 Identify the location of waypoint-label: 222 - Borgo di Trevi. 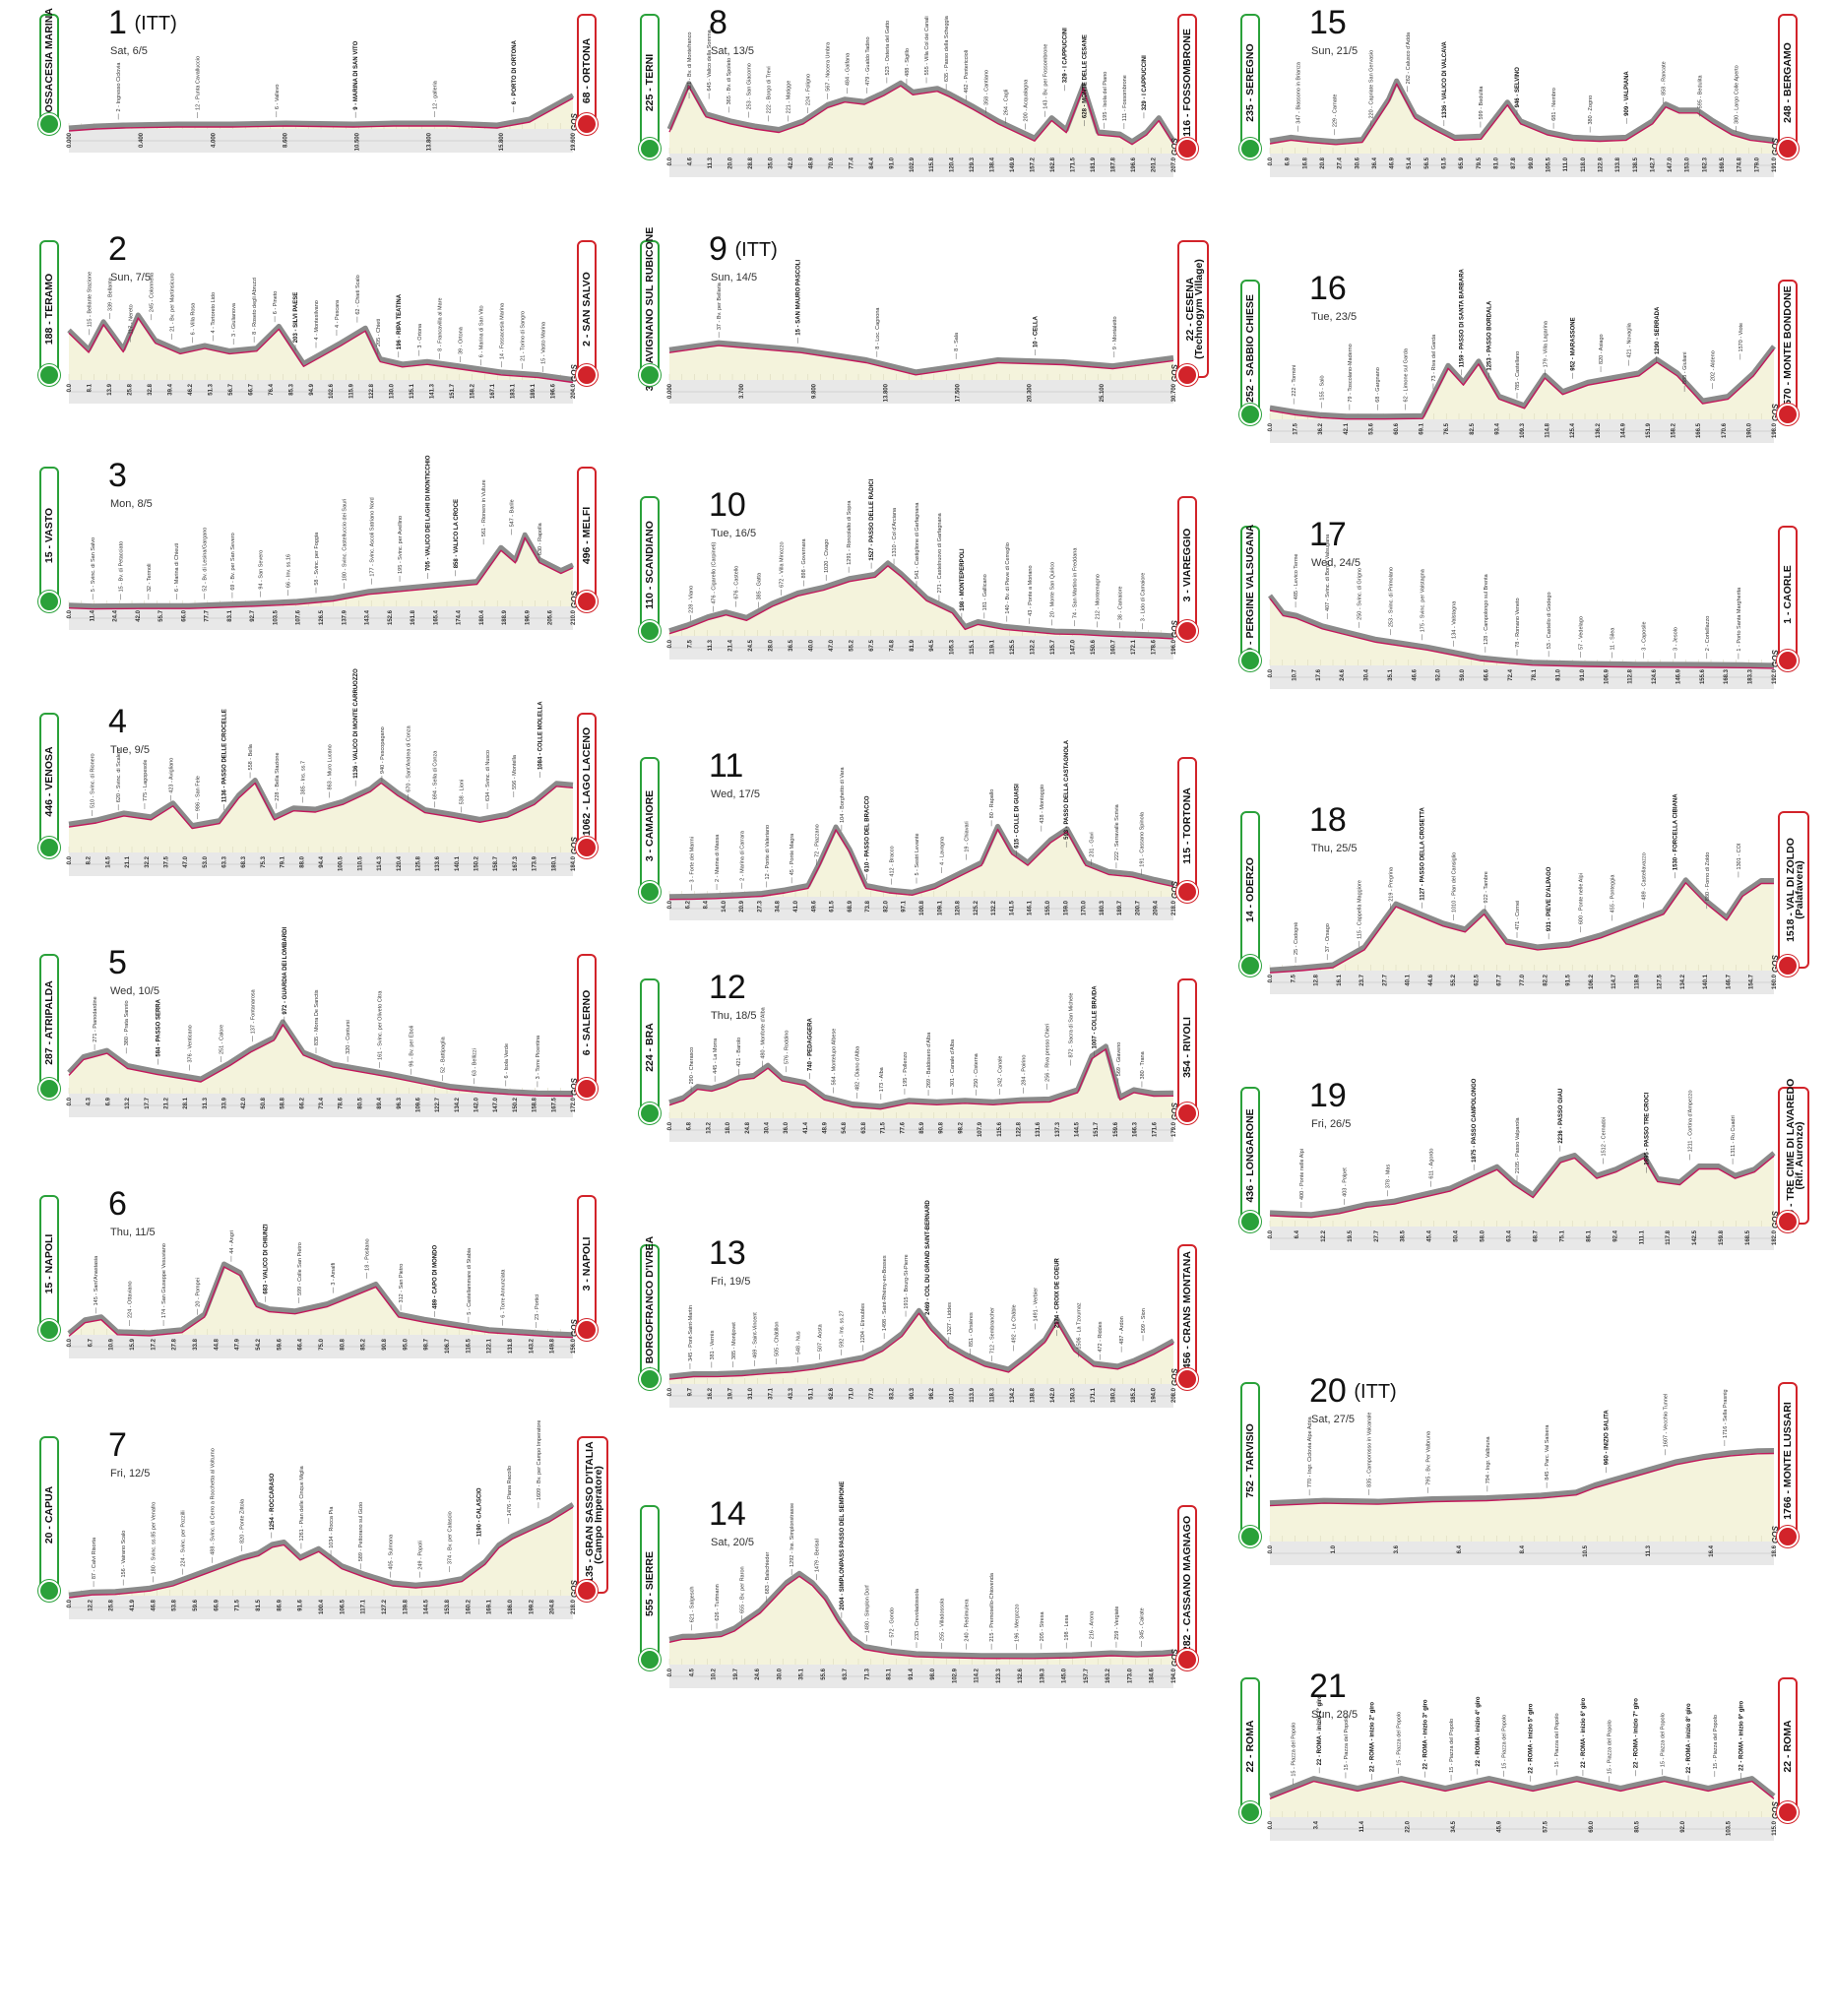
(769, 89).